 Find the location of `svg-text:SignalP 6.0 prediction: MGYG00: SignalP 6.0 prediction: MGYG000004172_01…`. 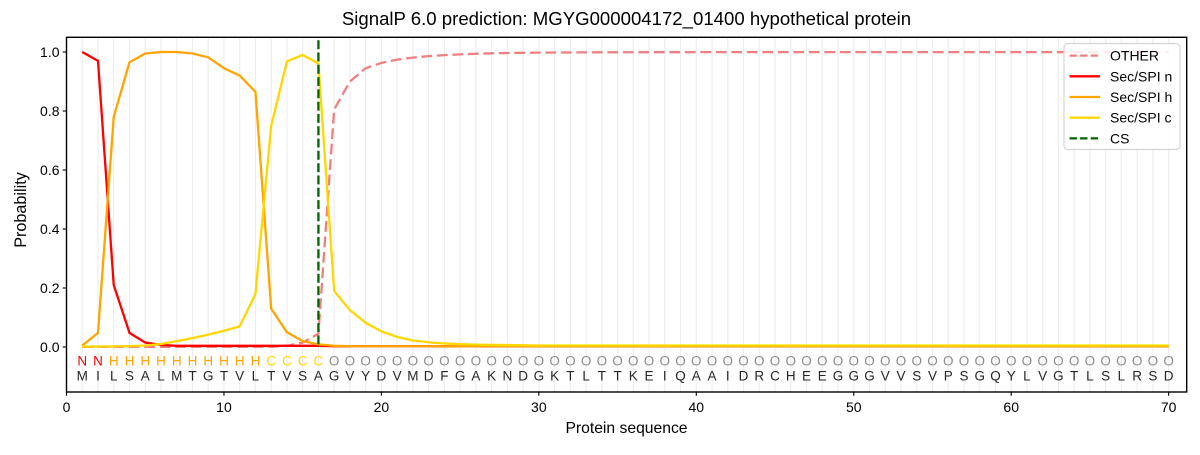

svg-text:SignalP 6.0 prediction: MGYG00: SignalP 6.0 prediction: MGYG000004172_01… is located at coordinates (626, 19).